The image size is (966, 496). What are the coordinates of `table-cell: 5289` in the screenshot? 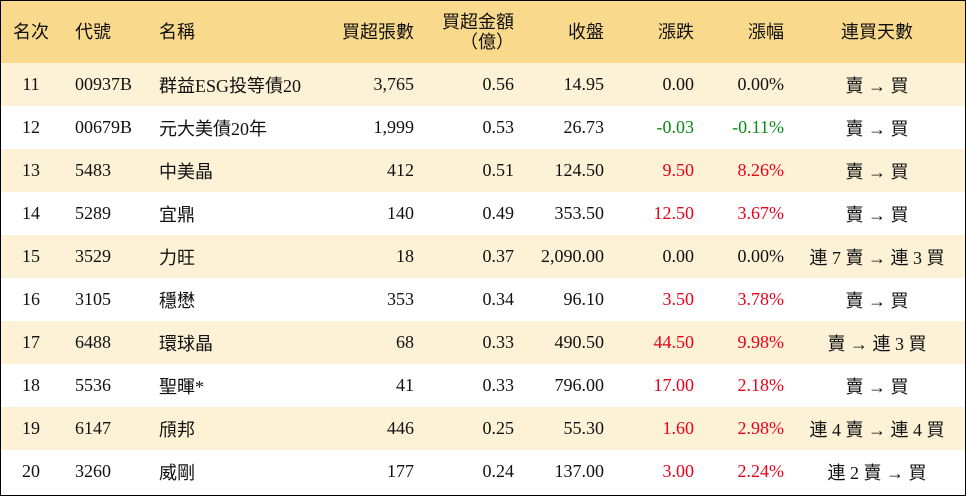 It's located at (93, 213).